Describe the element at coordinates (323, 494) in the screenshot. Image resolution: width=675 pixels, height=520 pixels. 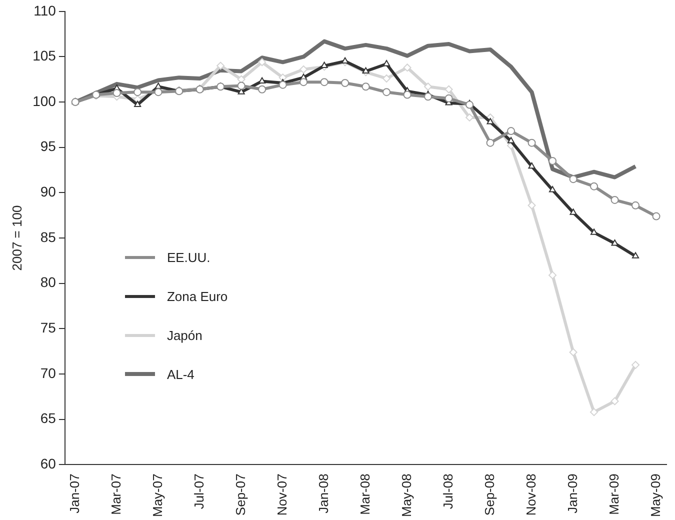
I see `x-tick-label: Jan-08` at that location.